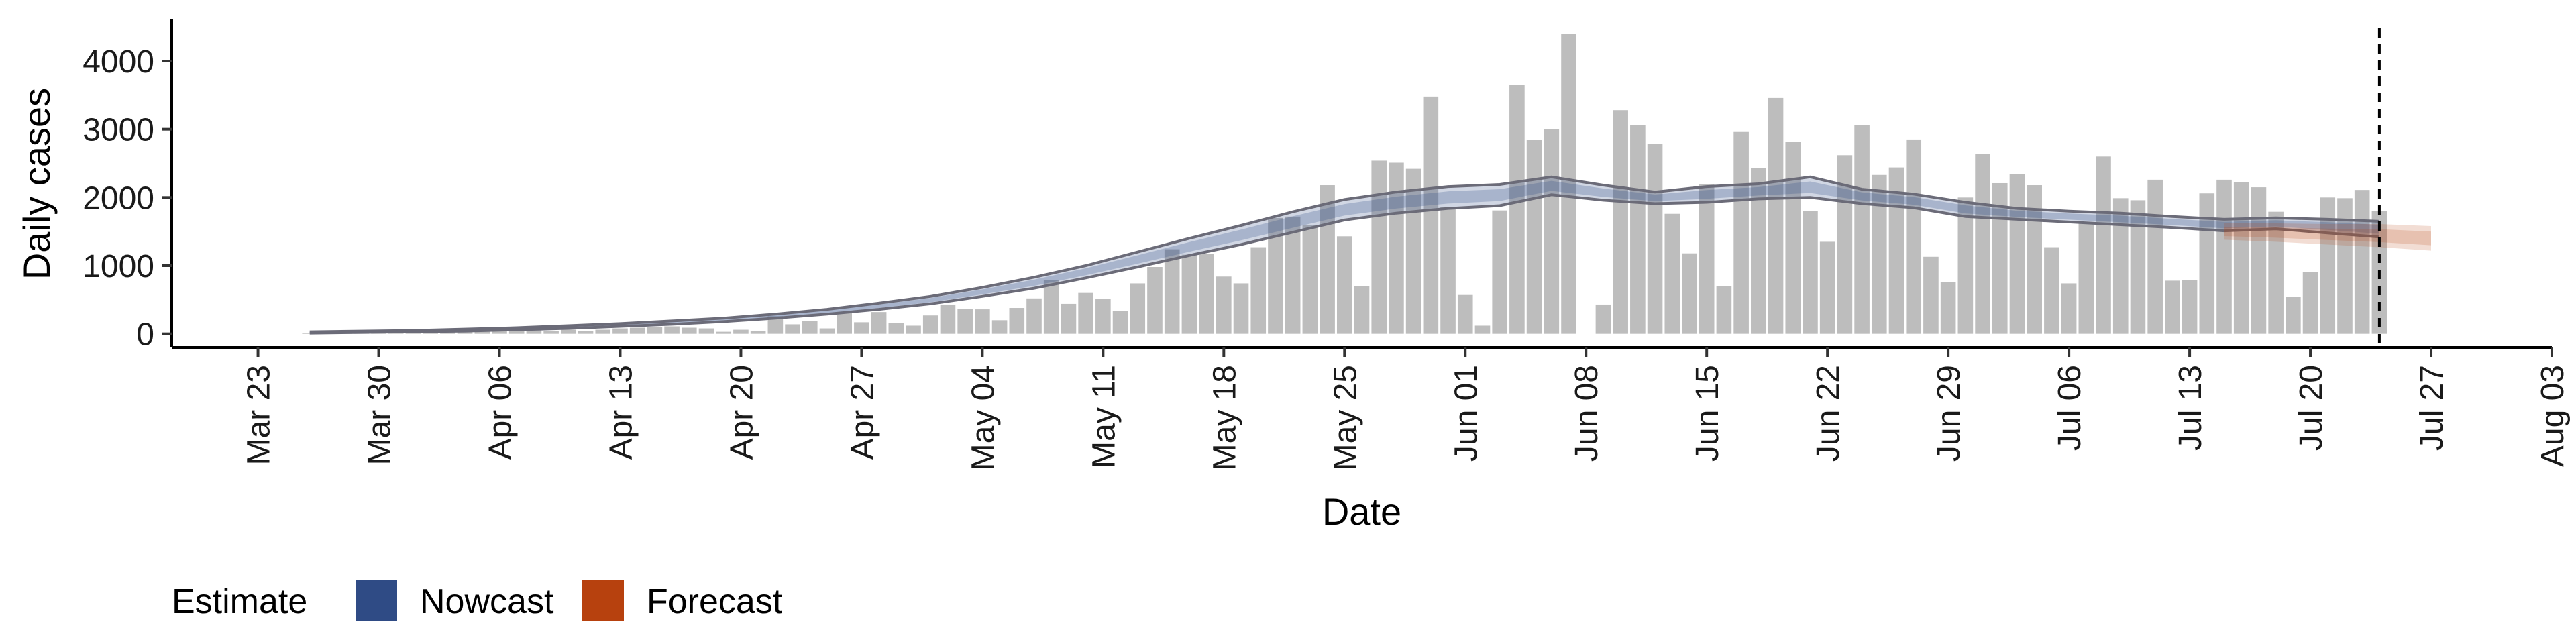 The height and width of the screenshot is (644, 2576). I want to click on y-tick-label: 3000, so click(118, 130).